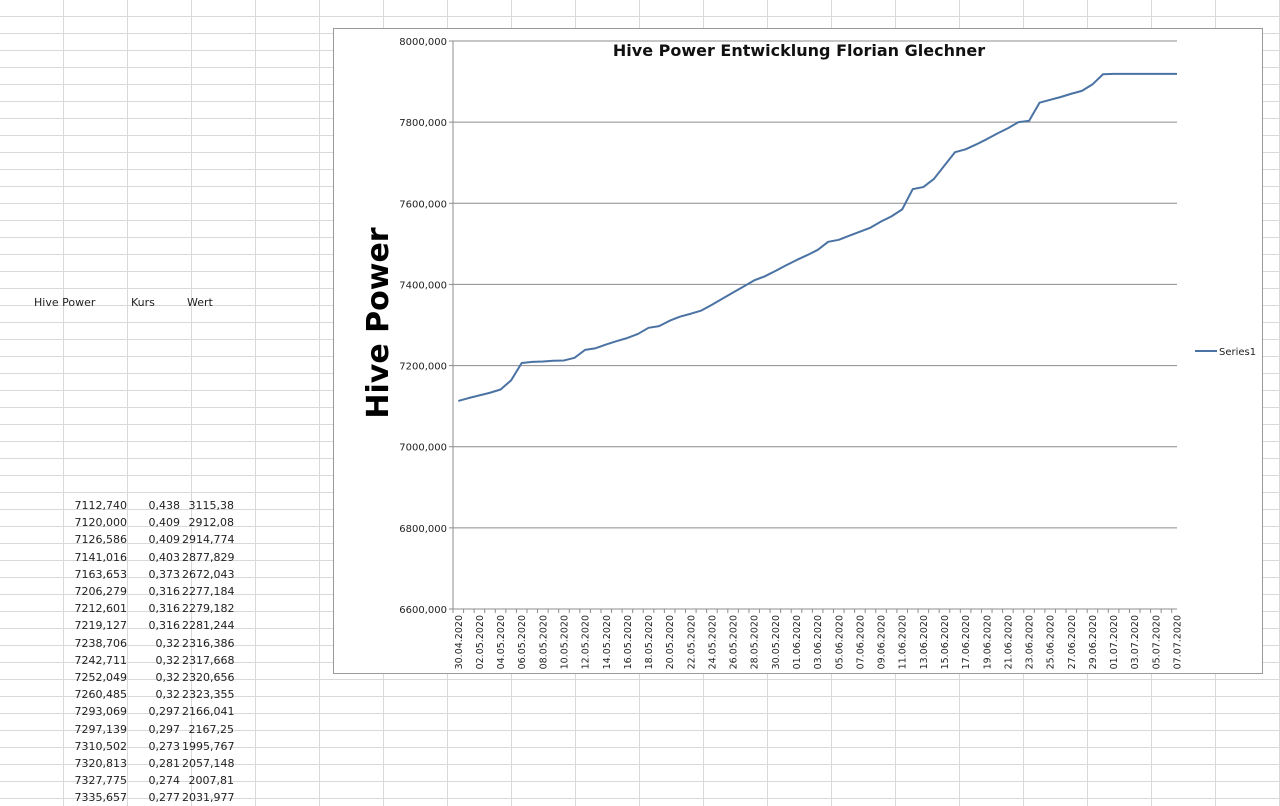 This screenshot has height=806, width=1280. Describe the element at coordinates (208, 540) in the screenshot. I see `cell-wert: 2914,774` at that location.